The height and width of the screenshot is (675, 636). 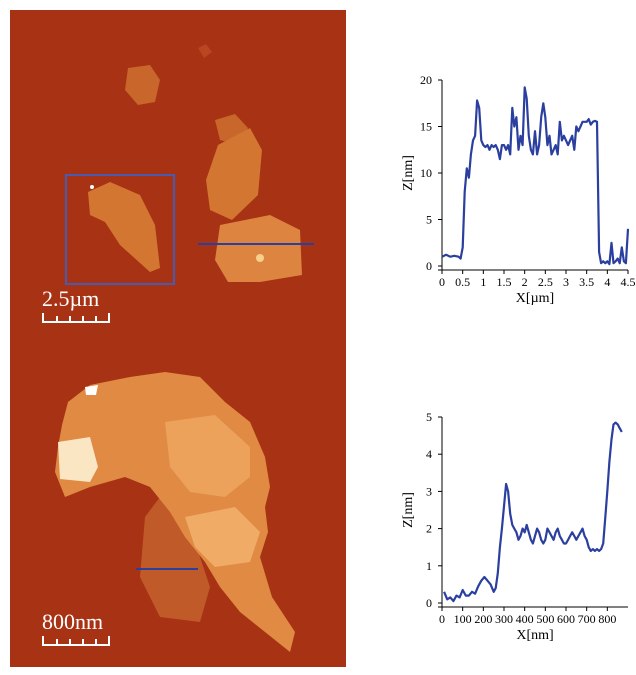 I want to click on x-tick-label: 1, so click(x=483, y=282).